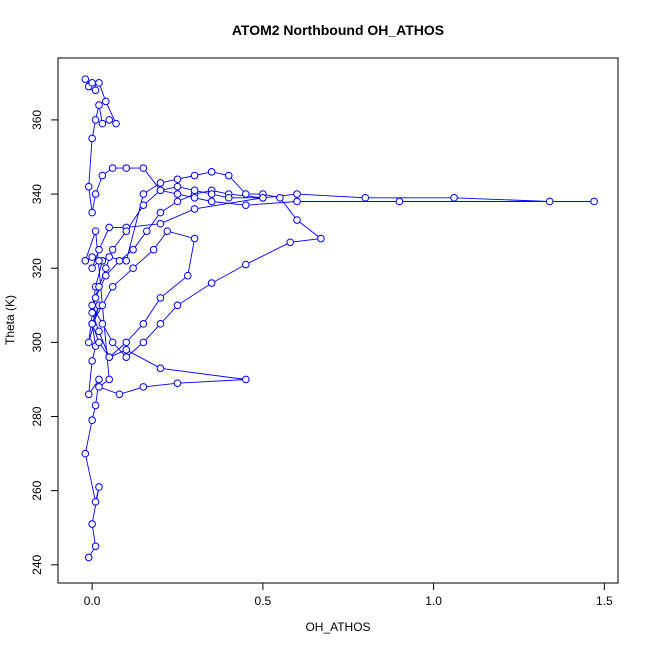  What do you see at coordinates (37, 120) in the screenshot?
I see `y-tick-label: 360` at bounding box center [37, 120].